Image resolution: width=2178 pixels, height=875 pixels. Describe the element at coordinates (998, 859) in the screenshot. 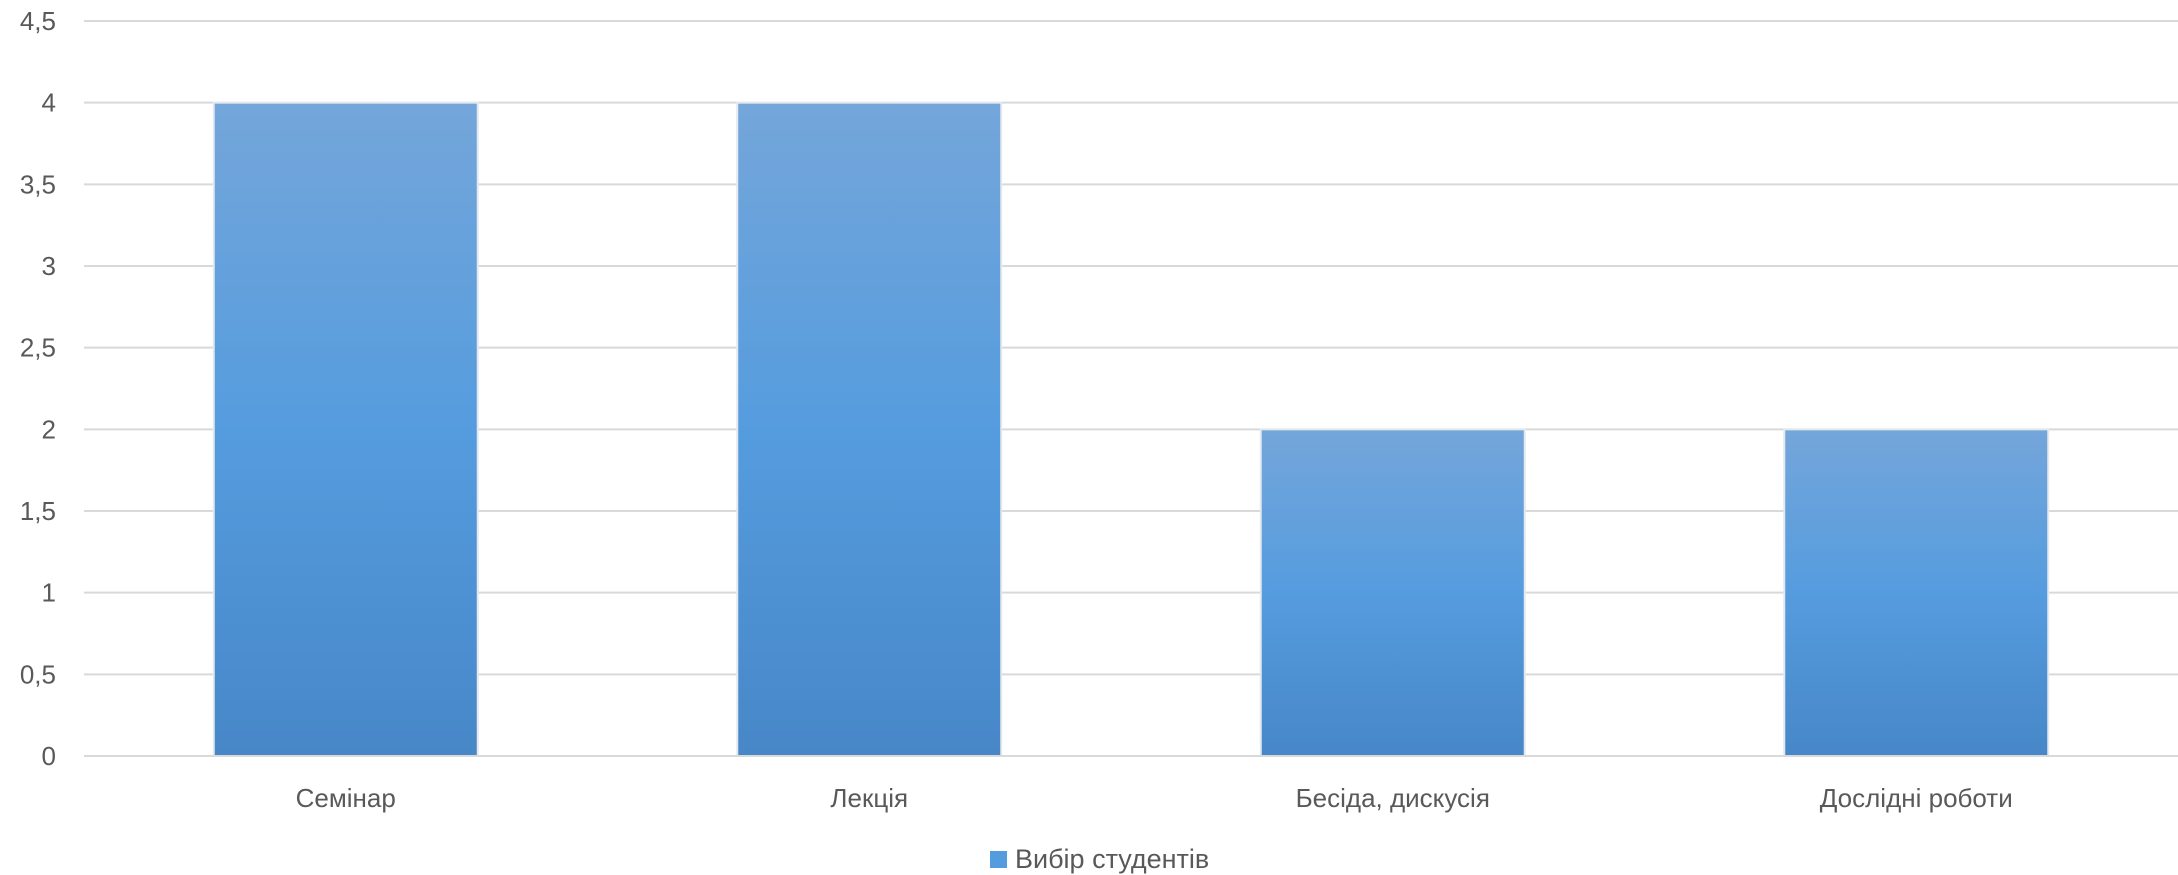

I see `legend-swatch` at that location.